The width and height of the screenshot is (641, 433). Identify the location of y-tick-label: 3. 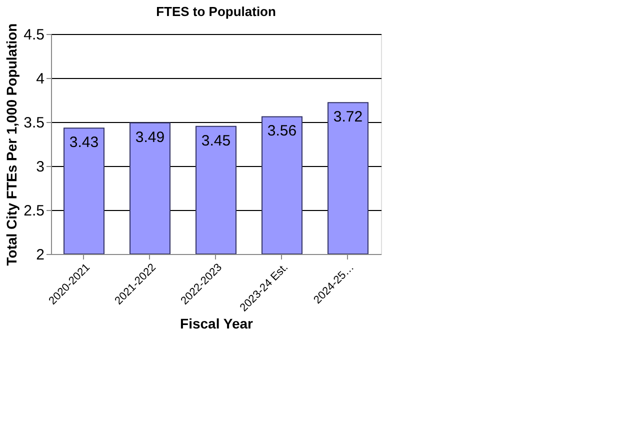
(40, 167).